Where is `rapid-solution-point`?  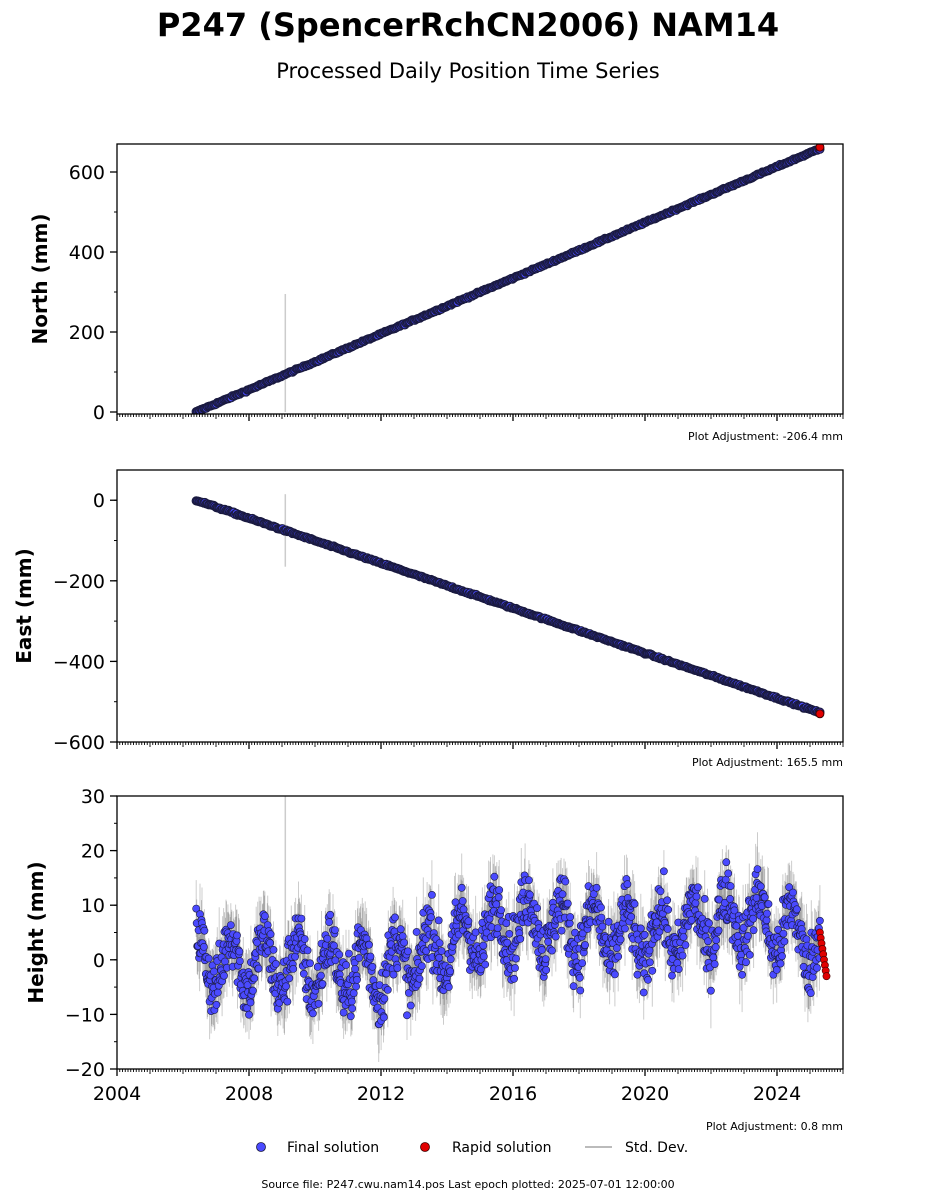
rapid-solution-point is located at coordinates (820, 714).